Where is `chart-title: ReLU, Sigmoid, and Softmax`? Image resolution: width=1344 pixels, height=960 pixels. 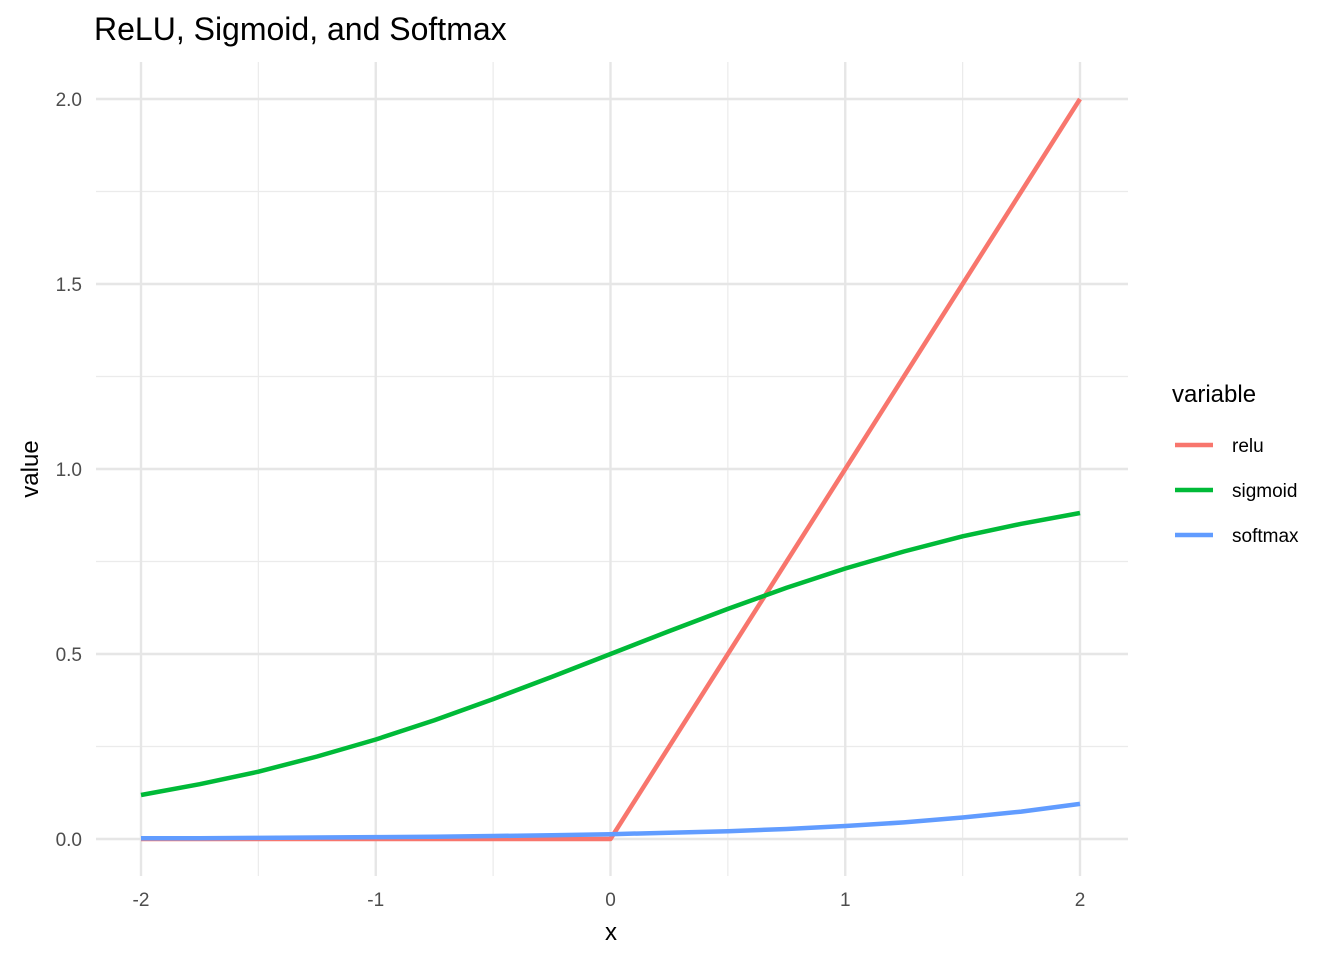 chart-title: ReLU, Sigmoid, and Softmax is located at coordinates (300, 29).